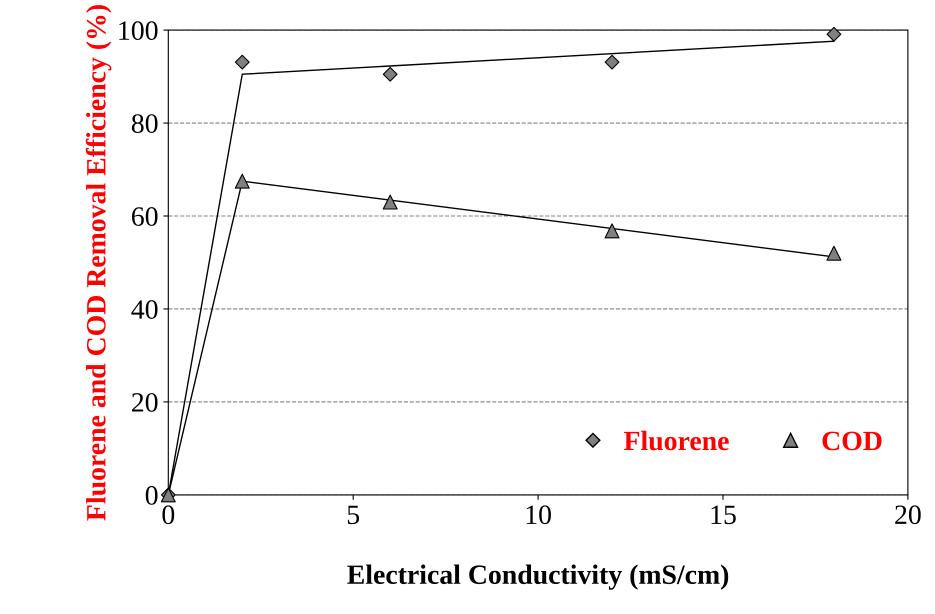 The image size is (935, 614). What do you see at coordinates (908, 514) in the screenshot?
I see `x-tick-label: 20` at bounding box center [908, 514].